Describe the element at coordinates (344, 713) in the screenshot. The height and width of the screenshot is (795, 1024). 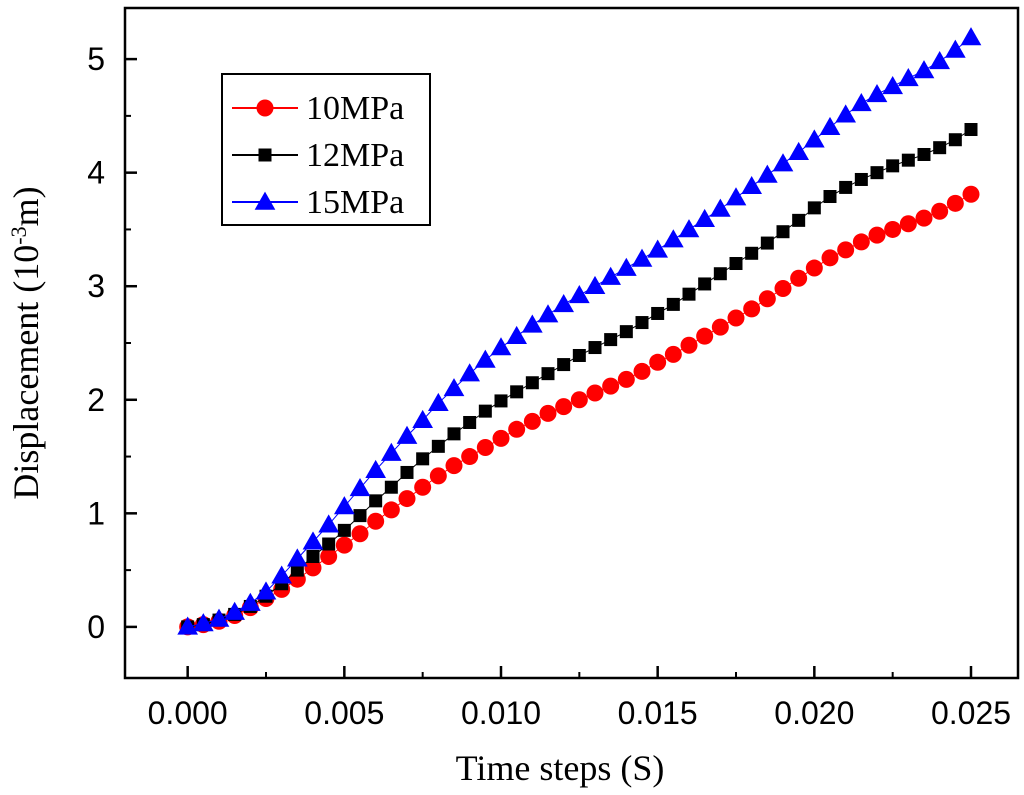
I see `x-tick-label: 0.005` at that location.